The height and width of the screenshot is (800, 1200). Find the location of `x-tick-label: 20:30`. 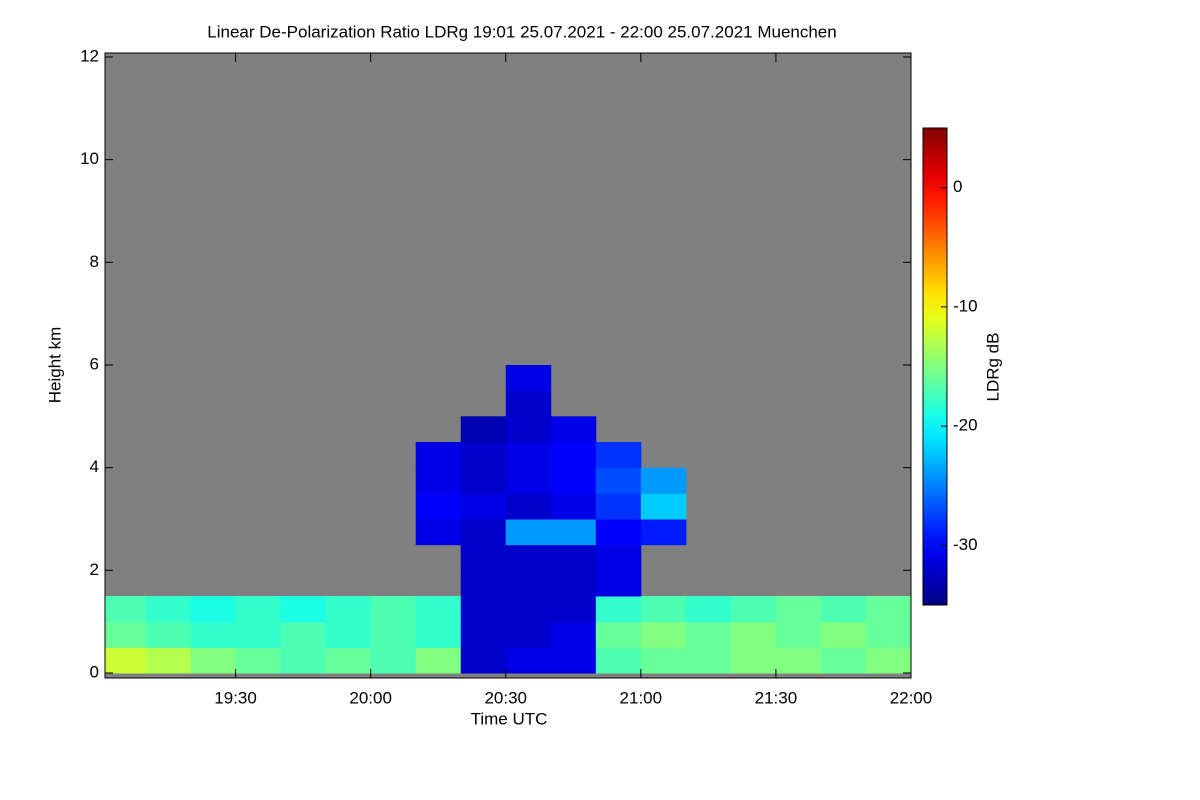

x-tick-label: 20:30 is located at coordinates (505, 697).